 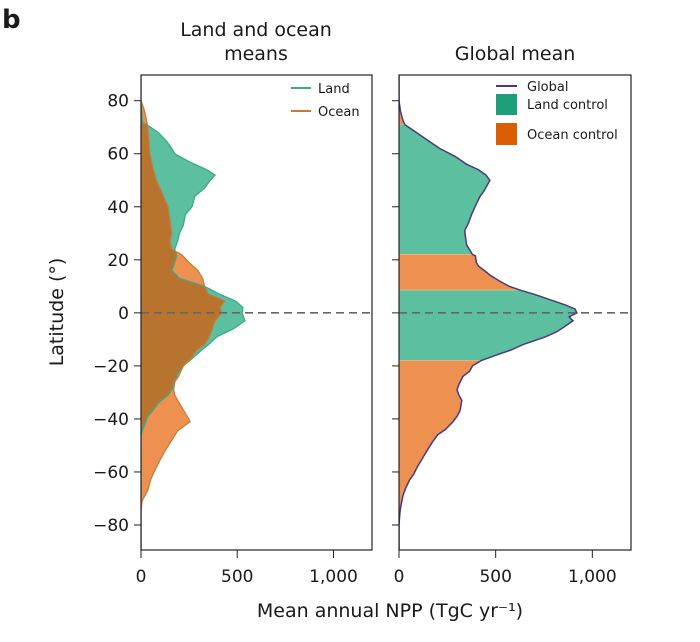 I want to click on y-axis-label: Latitude (°), so click(x=57, y=312).